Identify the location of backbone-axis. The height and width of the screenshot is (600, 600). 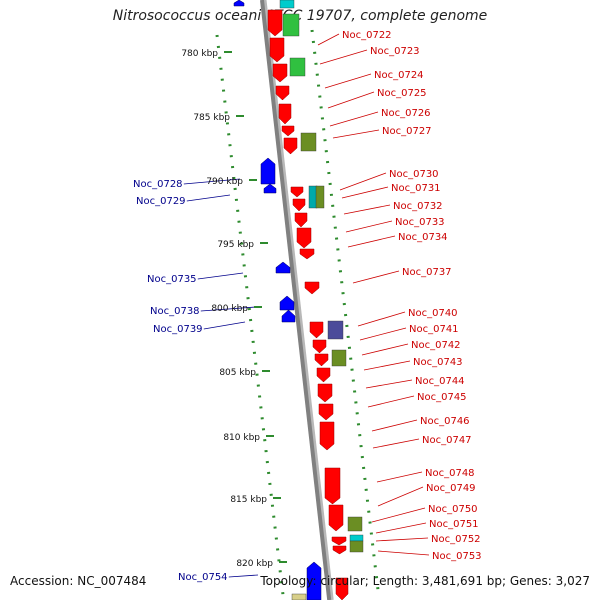
(296, 300).